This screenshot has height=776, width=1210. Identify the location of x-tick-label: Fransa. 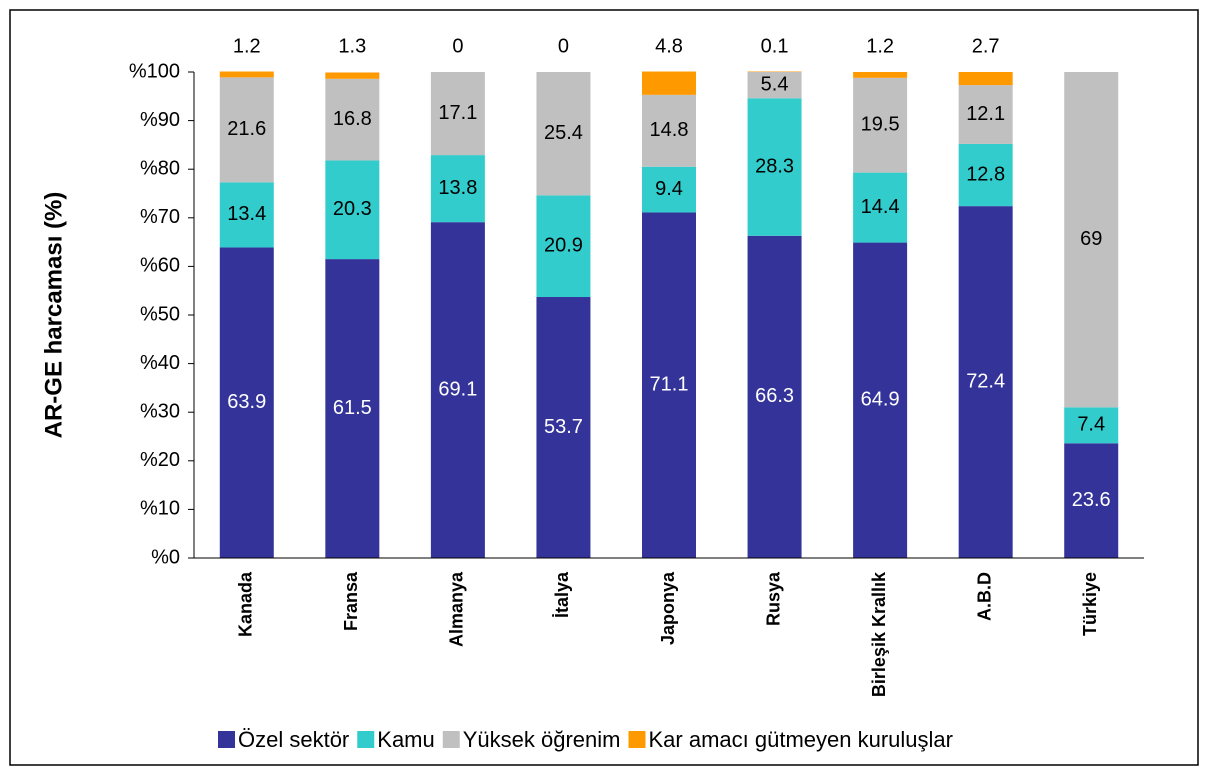
(351, 601).